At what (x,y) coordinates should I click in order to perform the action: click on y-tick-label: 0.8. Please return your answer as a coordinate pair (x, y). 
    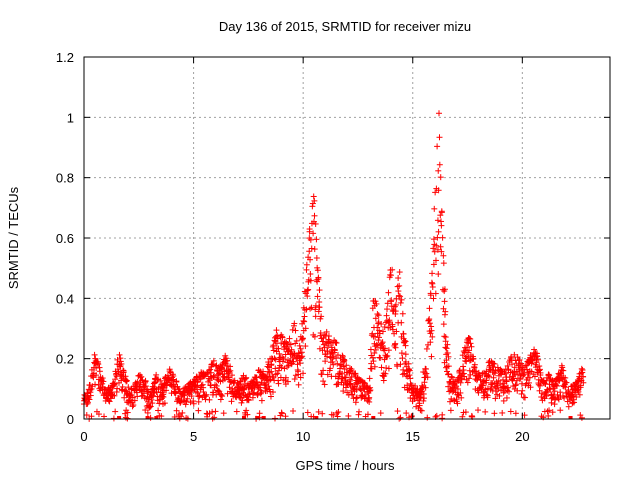
    Looking at the image, I should click on (65, 178).